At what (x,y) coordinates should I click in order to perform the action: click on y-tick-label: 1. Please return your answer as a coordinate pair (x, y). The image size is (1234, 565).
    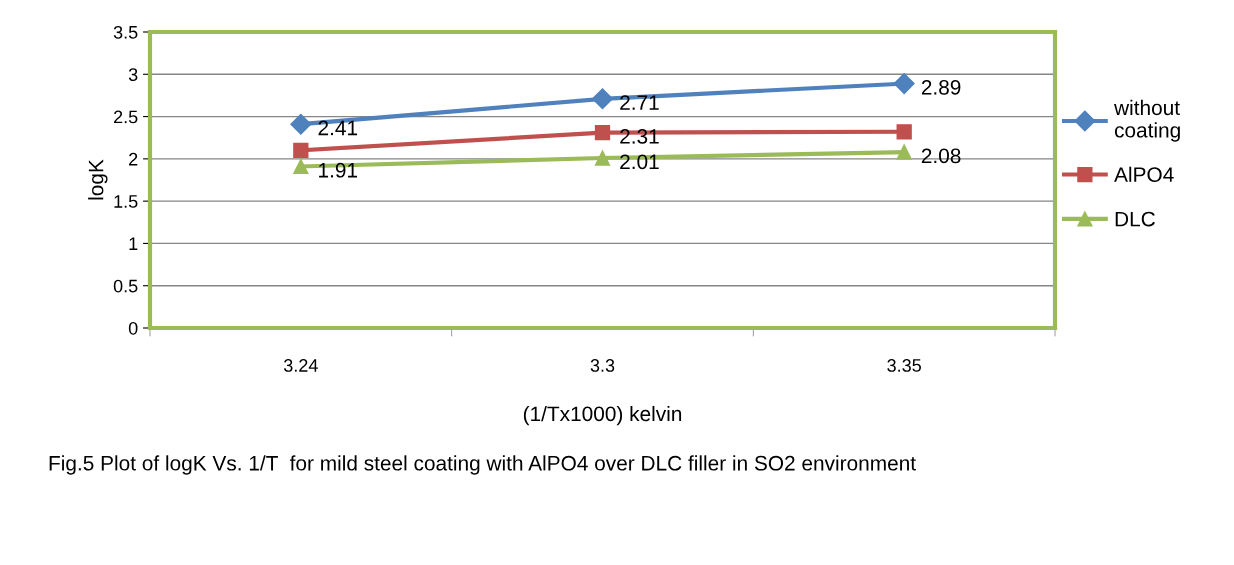
    Looking at the image, I should click on (133, 243).